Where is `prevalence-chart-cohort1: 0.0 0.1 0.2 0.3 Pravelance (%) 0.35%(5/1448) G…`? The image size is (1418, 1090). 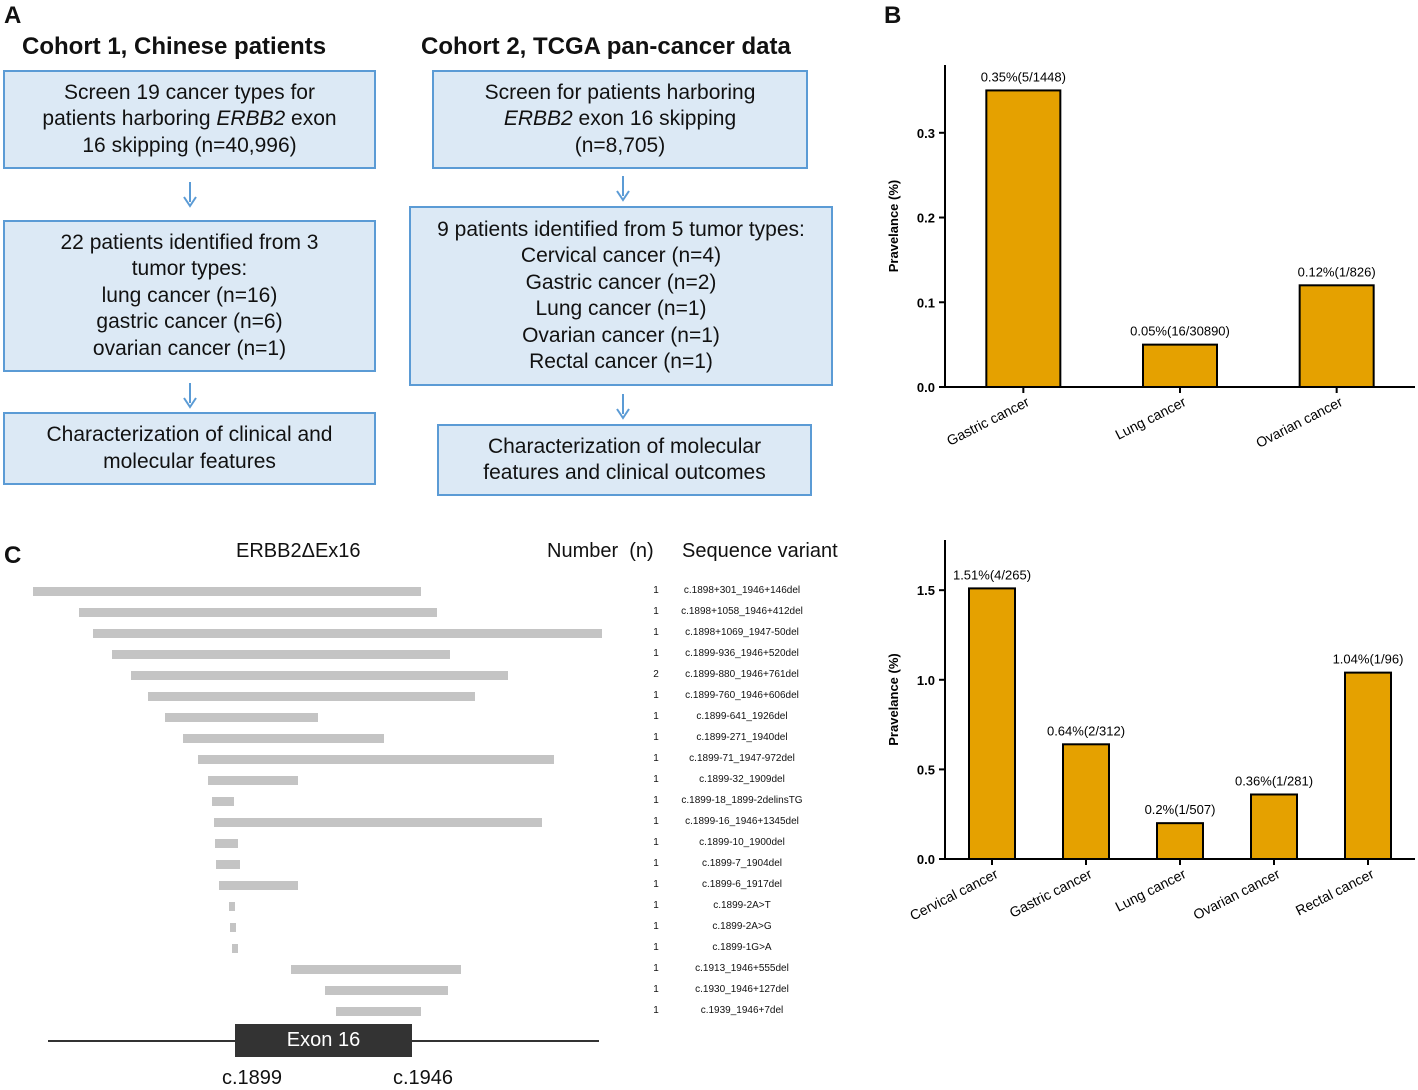 prevalence-chart-cohort1: 0.0 0.1 0.2 0.3 Pravelance (%) 0.35%(5/1448) G… is located at coordinates (1150, 258).